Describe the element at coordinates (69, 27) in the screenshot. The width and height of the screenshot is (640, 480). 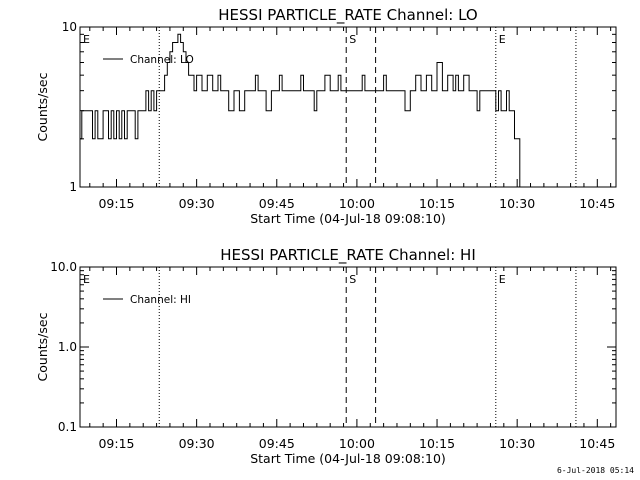
I see `y-tick-label: 10` at that location.